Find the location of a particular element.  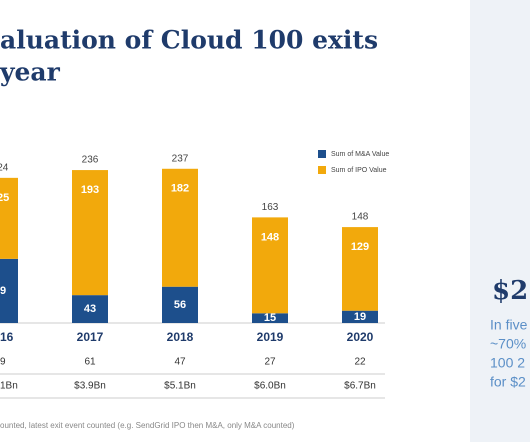

legend-label: Sum of IPO Value is located at coordinates (359, 170).